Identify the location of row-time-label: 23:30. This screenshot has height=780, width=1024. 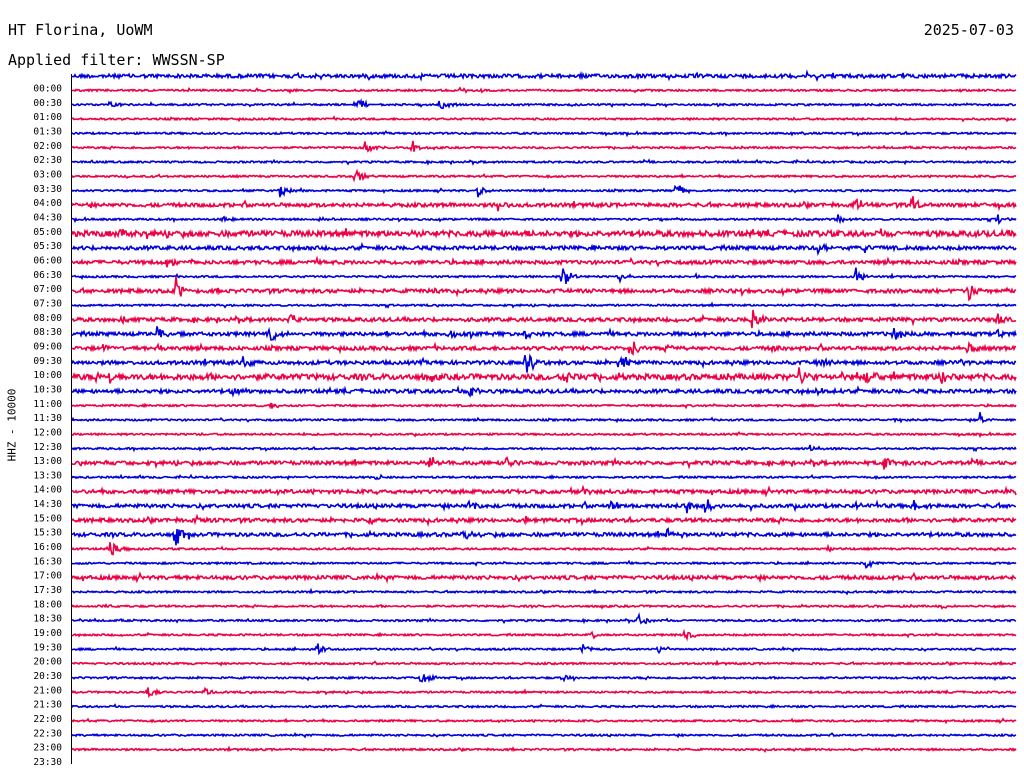
(47, 762).